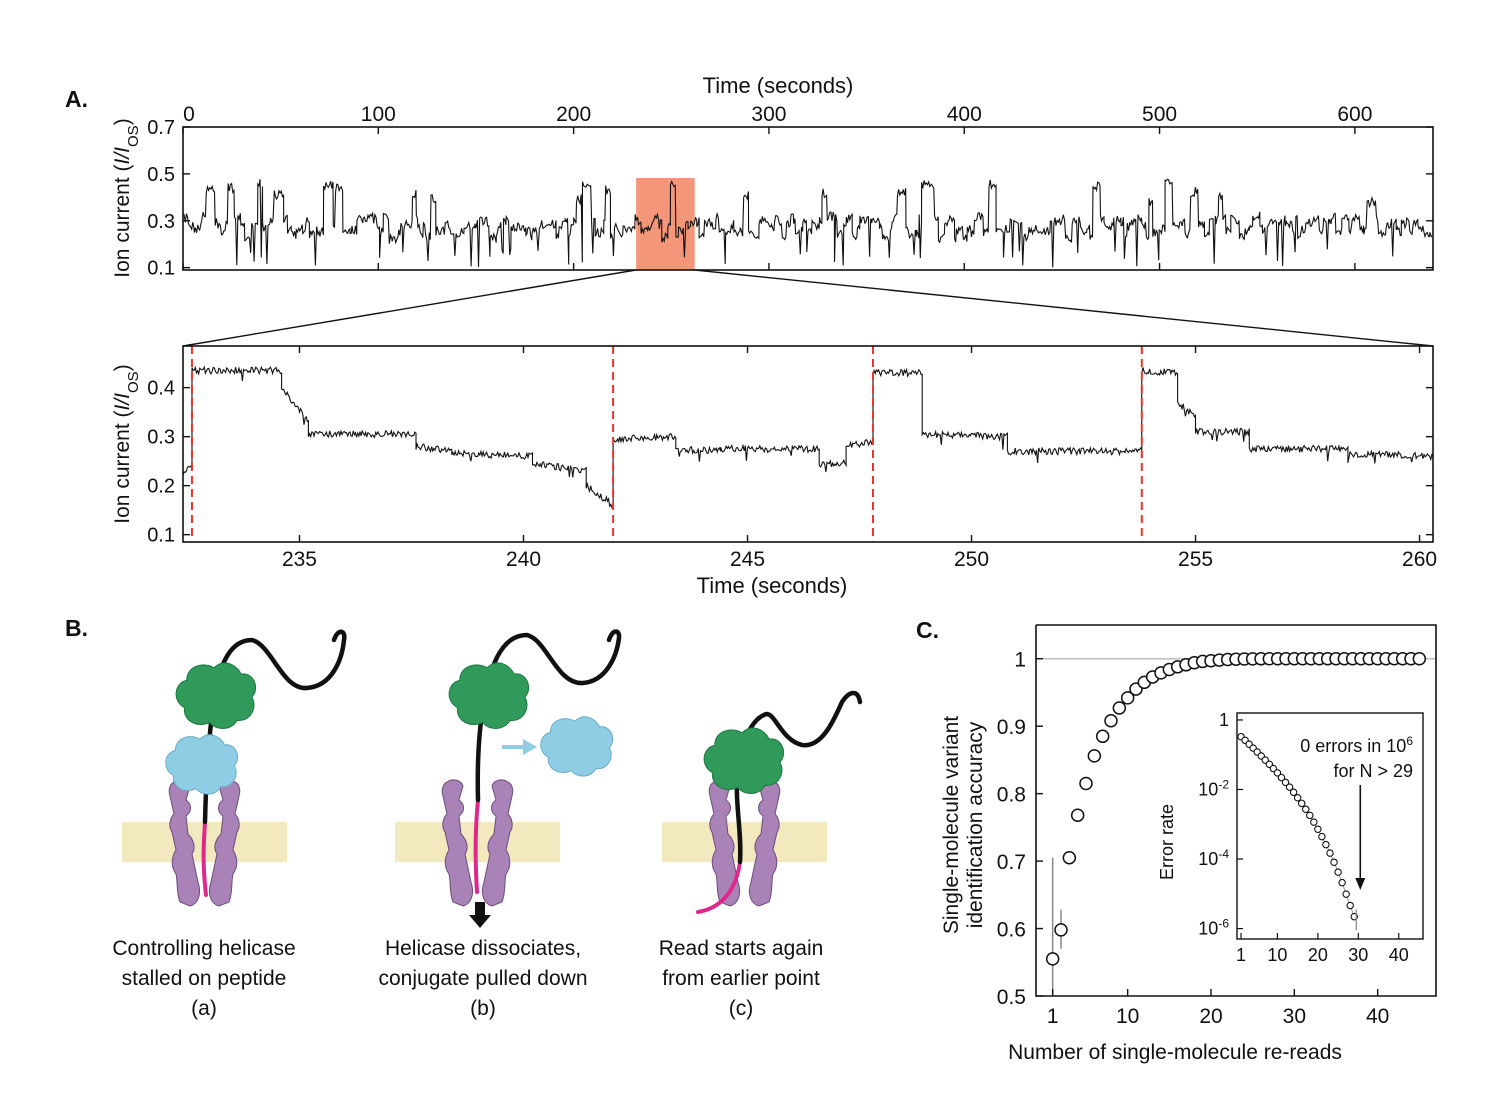 The image size is (1487, 1116). I want to click on accuracy-y-tick-label: 1, so click(1020, 660).